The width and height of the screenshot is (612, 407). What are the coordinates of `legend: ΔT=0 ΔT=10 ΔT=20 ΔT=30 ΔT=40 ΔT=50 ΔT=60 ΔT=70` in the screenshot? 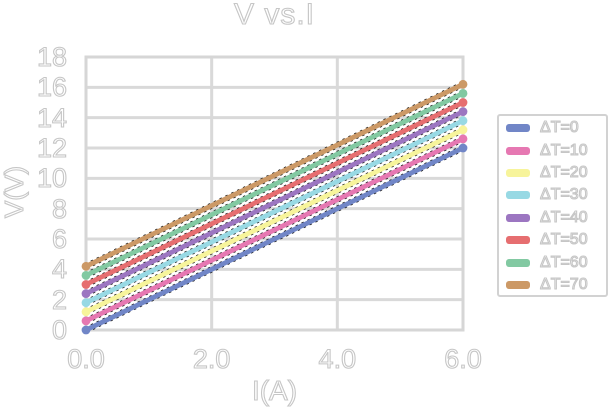 It's located at (552, 205).